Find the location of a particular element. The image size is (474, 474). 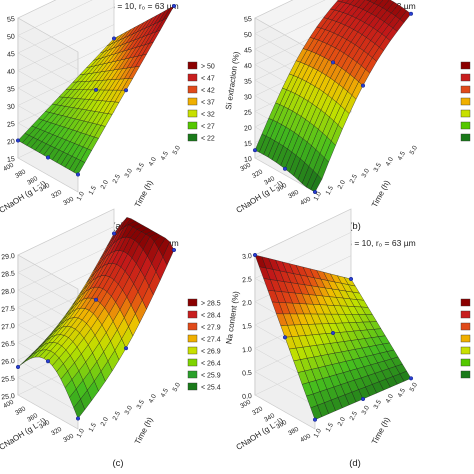

legend-label: < 25.4 is located at coordinates (211, 388).